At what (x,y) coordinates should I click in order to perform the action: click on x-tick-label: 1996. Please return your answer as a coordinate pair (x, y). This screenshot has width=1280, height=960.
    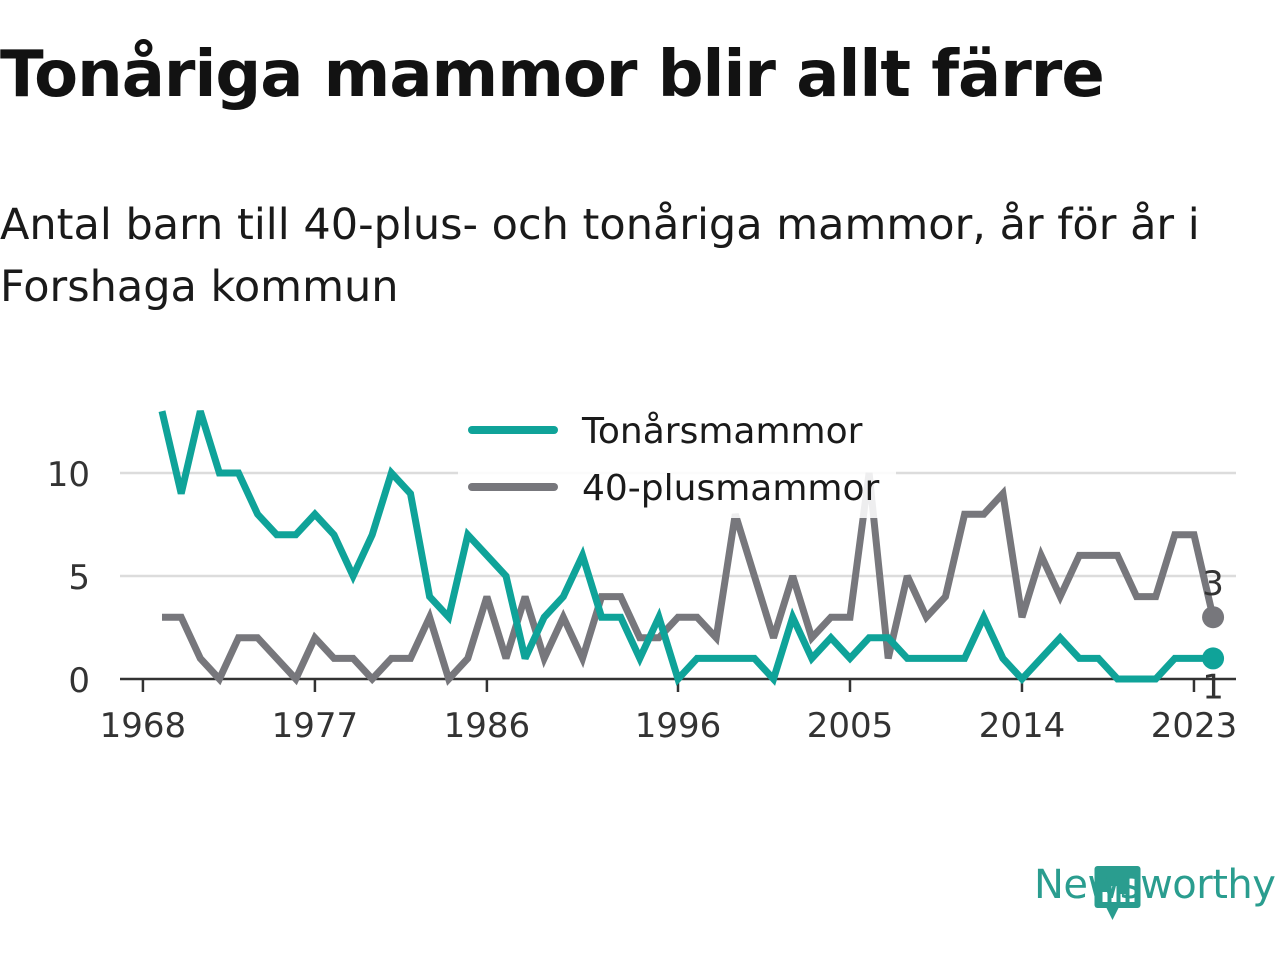
    Looking at the image, I should click on (678, 726).